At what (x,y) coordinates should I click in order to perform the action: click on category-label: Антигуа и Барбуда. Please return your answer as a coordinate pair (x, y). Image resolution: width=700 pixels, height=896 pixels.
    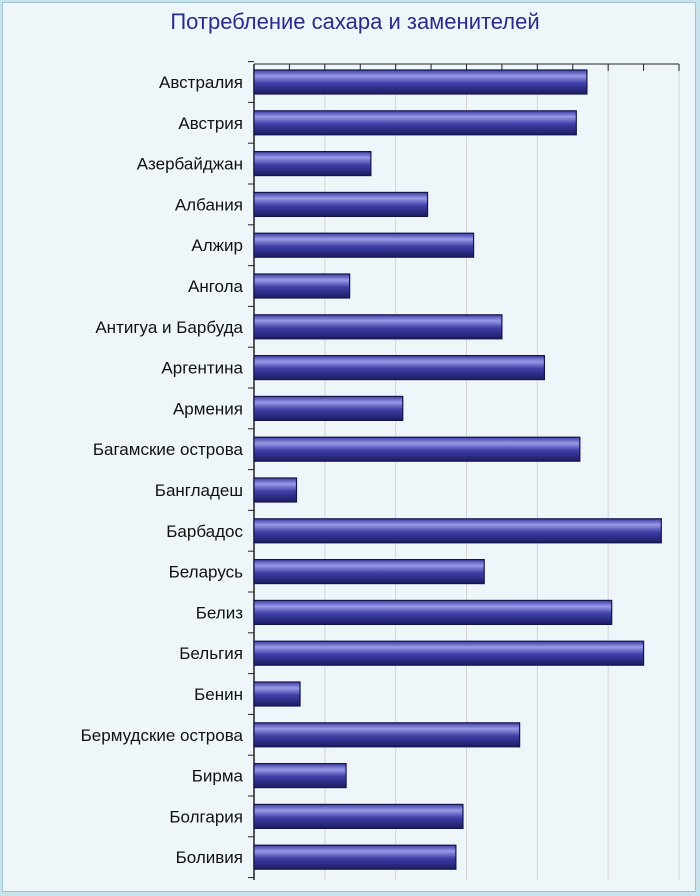
    Looking at the image, I should click on (169, 327).